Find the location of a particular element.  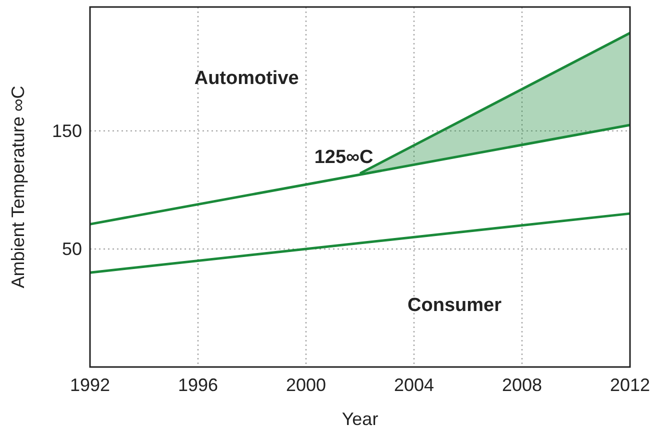

x-tick-label: 1996 is located at coordinates (198, 385).